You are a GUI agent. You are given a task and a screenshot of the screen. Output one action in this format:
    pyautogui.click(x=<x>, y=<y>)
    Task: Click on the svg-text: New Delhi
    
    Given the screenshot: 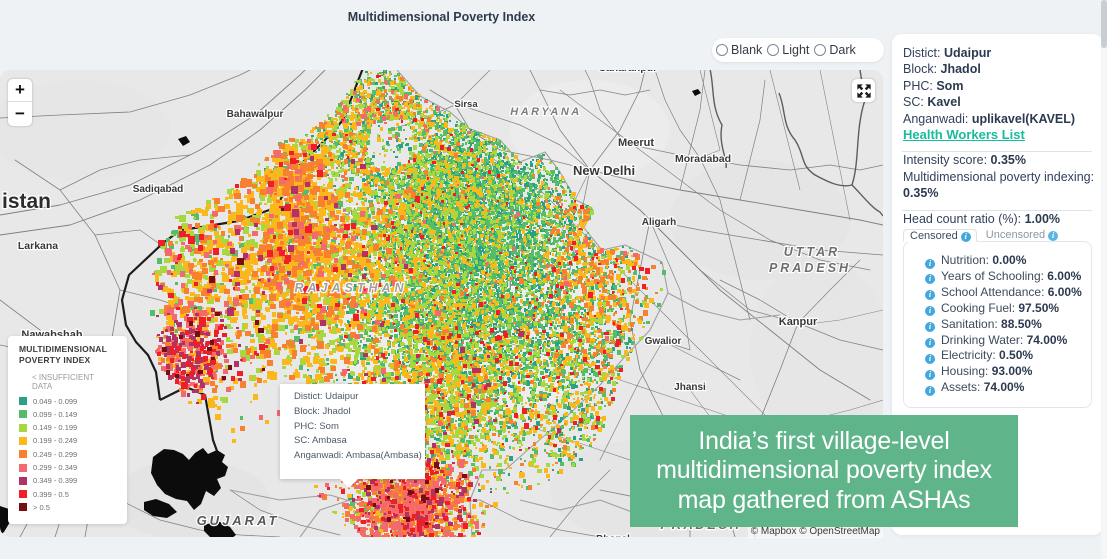 What is the action you would take?
    pyautogui.click(x=604, y=170)
    